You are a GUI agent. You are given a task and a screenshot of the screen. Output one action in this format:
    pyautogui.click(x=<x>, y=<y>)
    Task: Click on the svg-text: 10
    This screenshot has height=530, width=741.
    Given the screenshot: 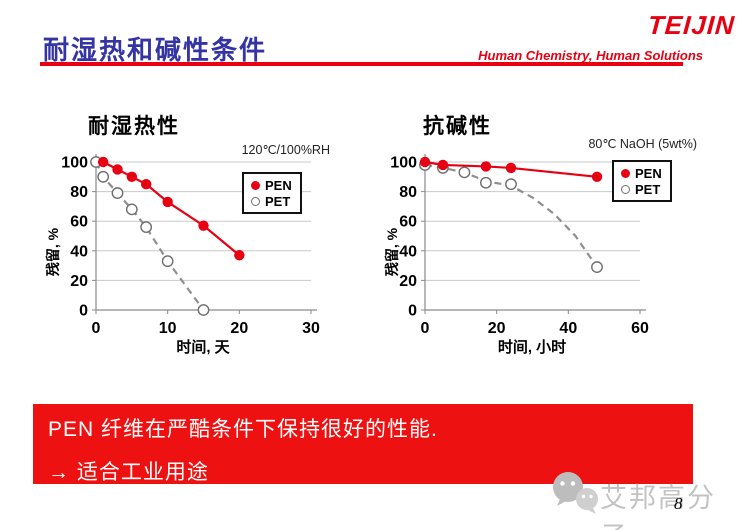 What is the action you would take?
    pyautogui.click(x=168, y=328)
    